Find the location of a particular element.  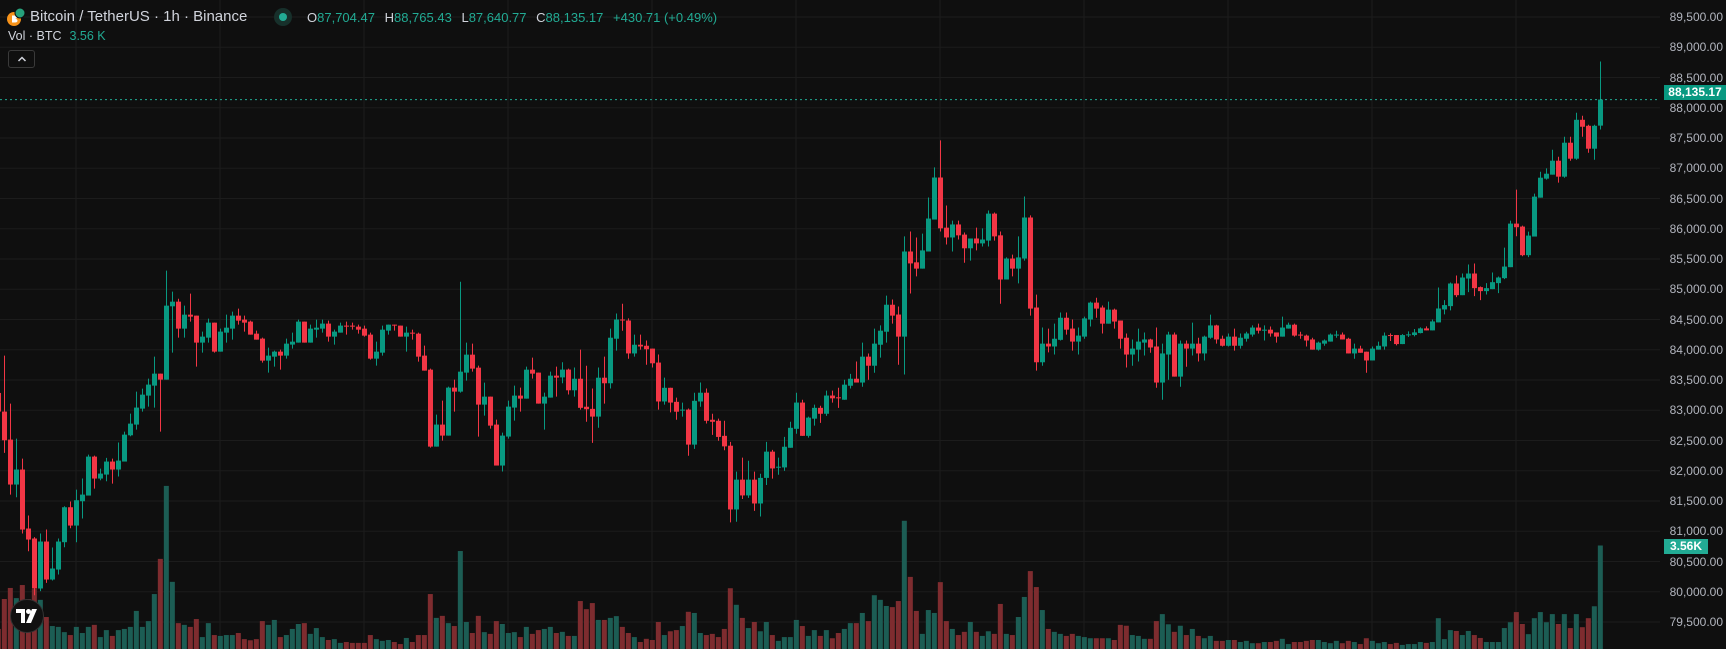

price-axis-tick: 86,000.00 is located at coordinates (1696, 228).